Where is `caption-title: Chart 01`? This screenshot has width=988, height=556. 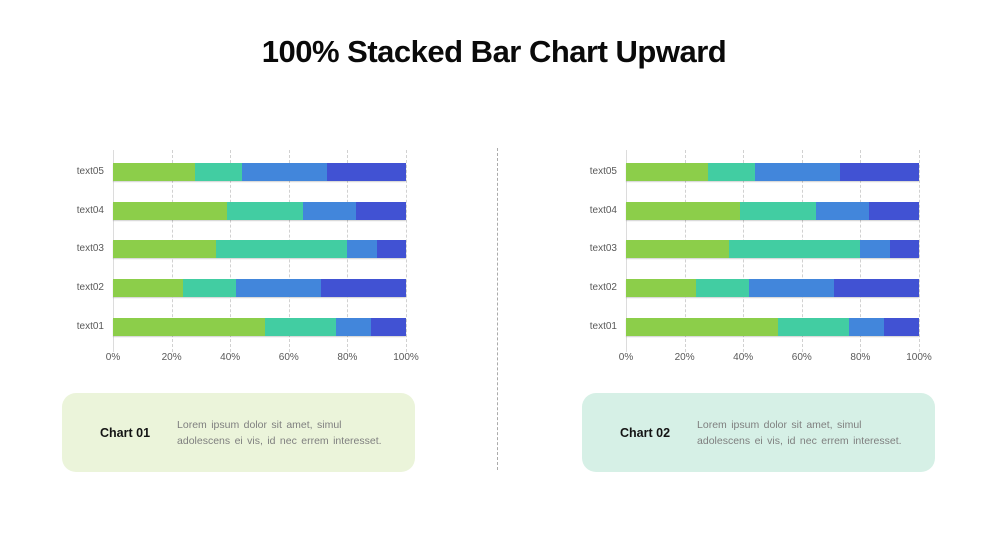 caption-title: Chart 01 is located at coordinates (125, 432).